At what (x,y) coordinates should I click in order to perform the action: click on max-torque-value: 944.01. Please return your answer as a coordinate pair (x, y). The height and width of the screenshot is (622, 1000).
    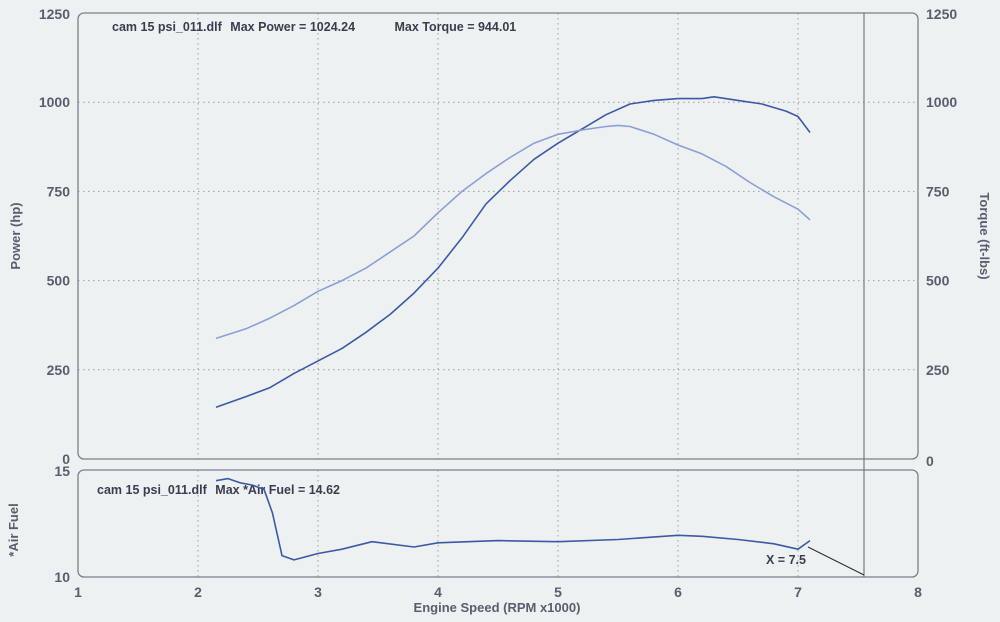
    Looking at the image, I should click on (497, 27).